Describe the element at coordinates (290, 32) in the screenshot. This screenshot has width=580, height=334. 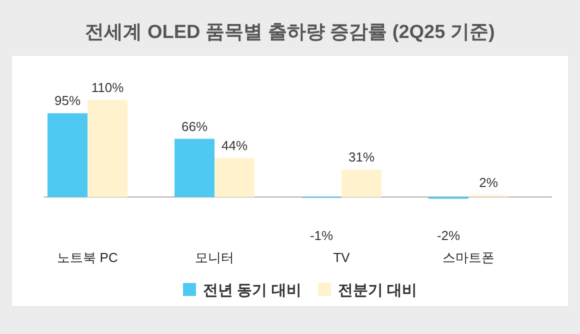
I see `chart-title: 전세계 OLED 품목별 출하량 증감률 (2Q25 기준)` at that location.